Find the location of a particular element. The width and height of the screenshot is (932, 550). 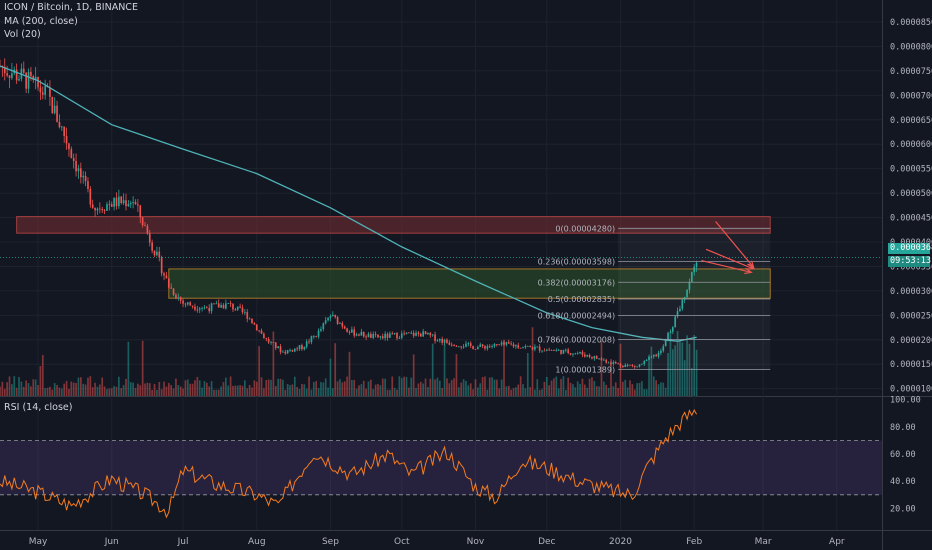

y-tick-label: 0.00003000 is located at coordinates (911, 292).